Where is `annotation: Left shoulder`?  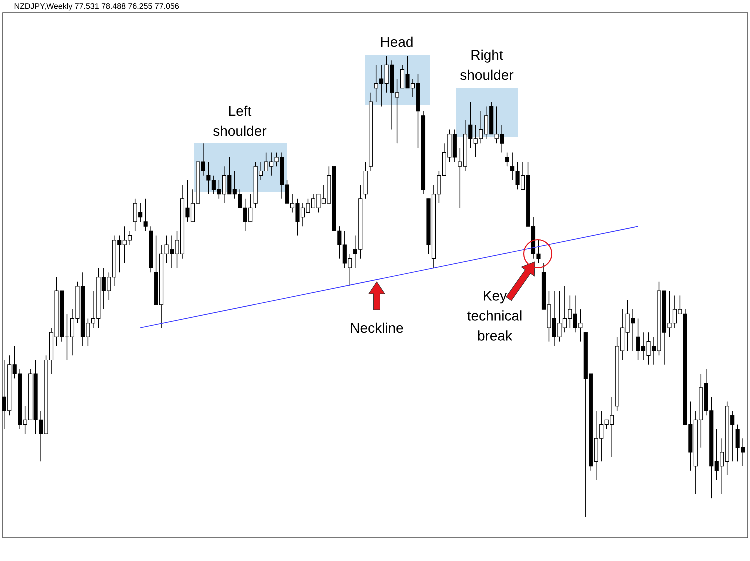
annotation: Left shoulder is located at coordinates (240, 121).